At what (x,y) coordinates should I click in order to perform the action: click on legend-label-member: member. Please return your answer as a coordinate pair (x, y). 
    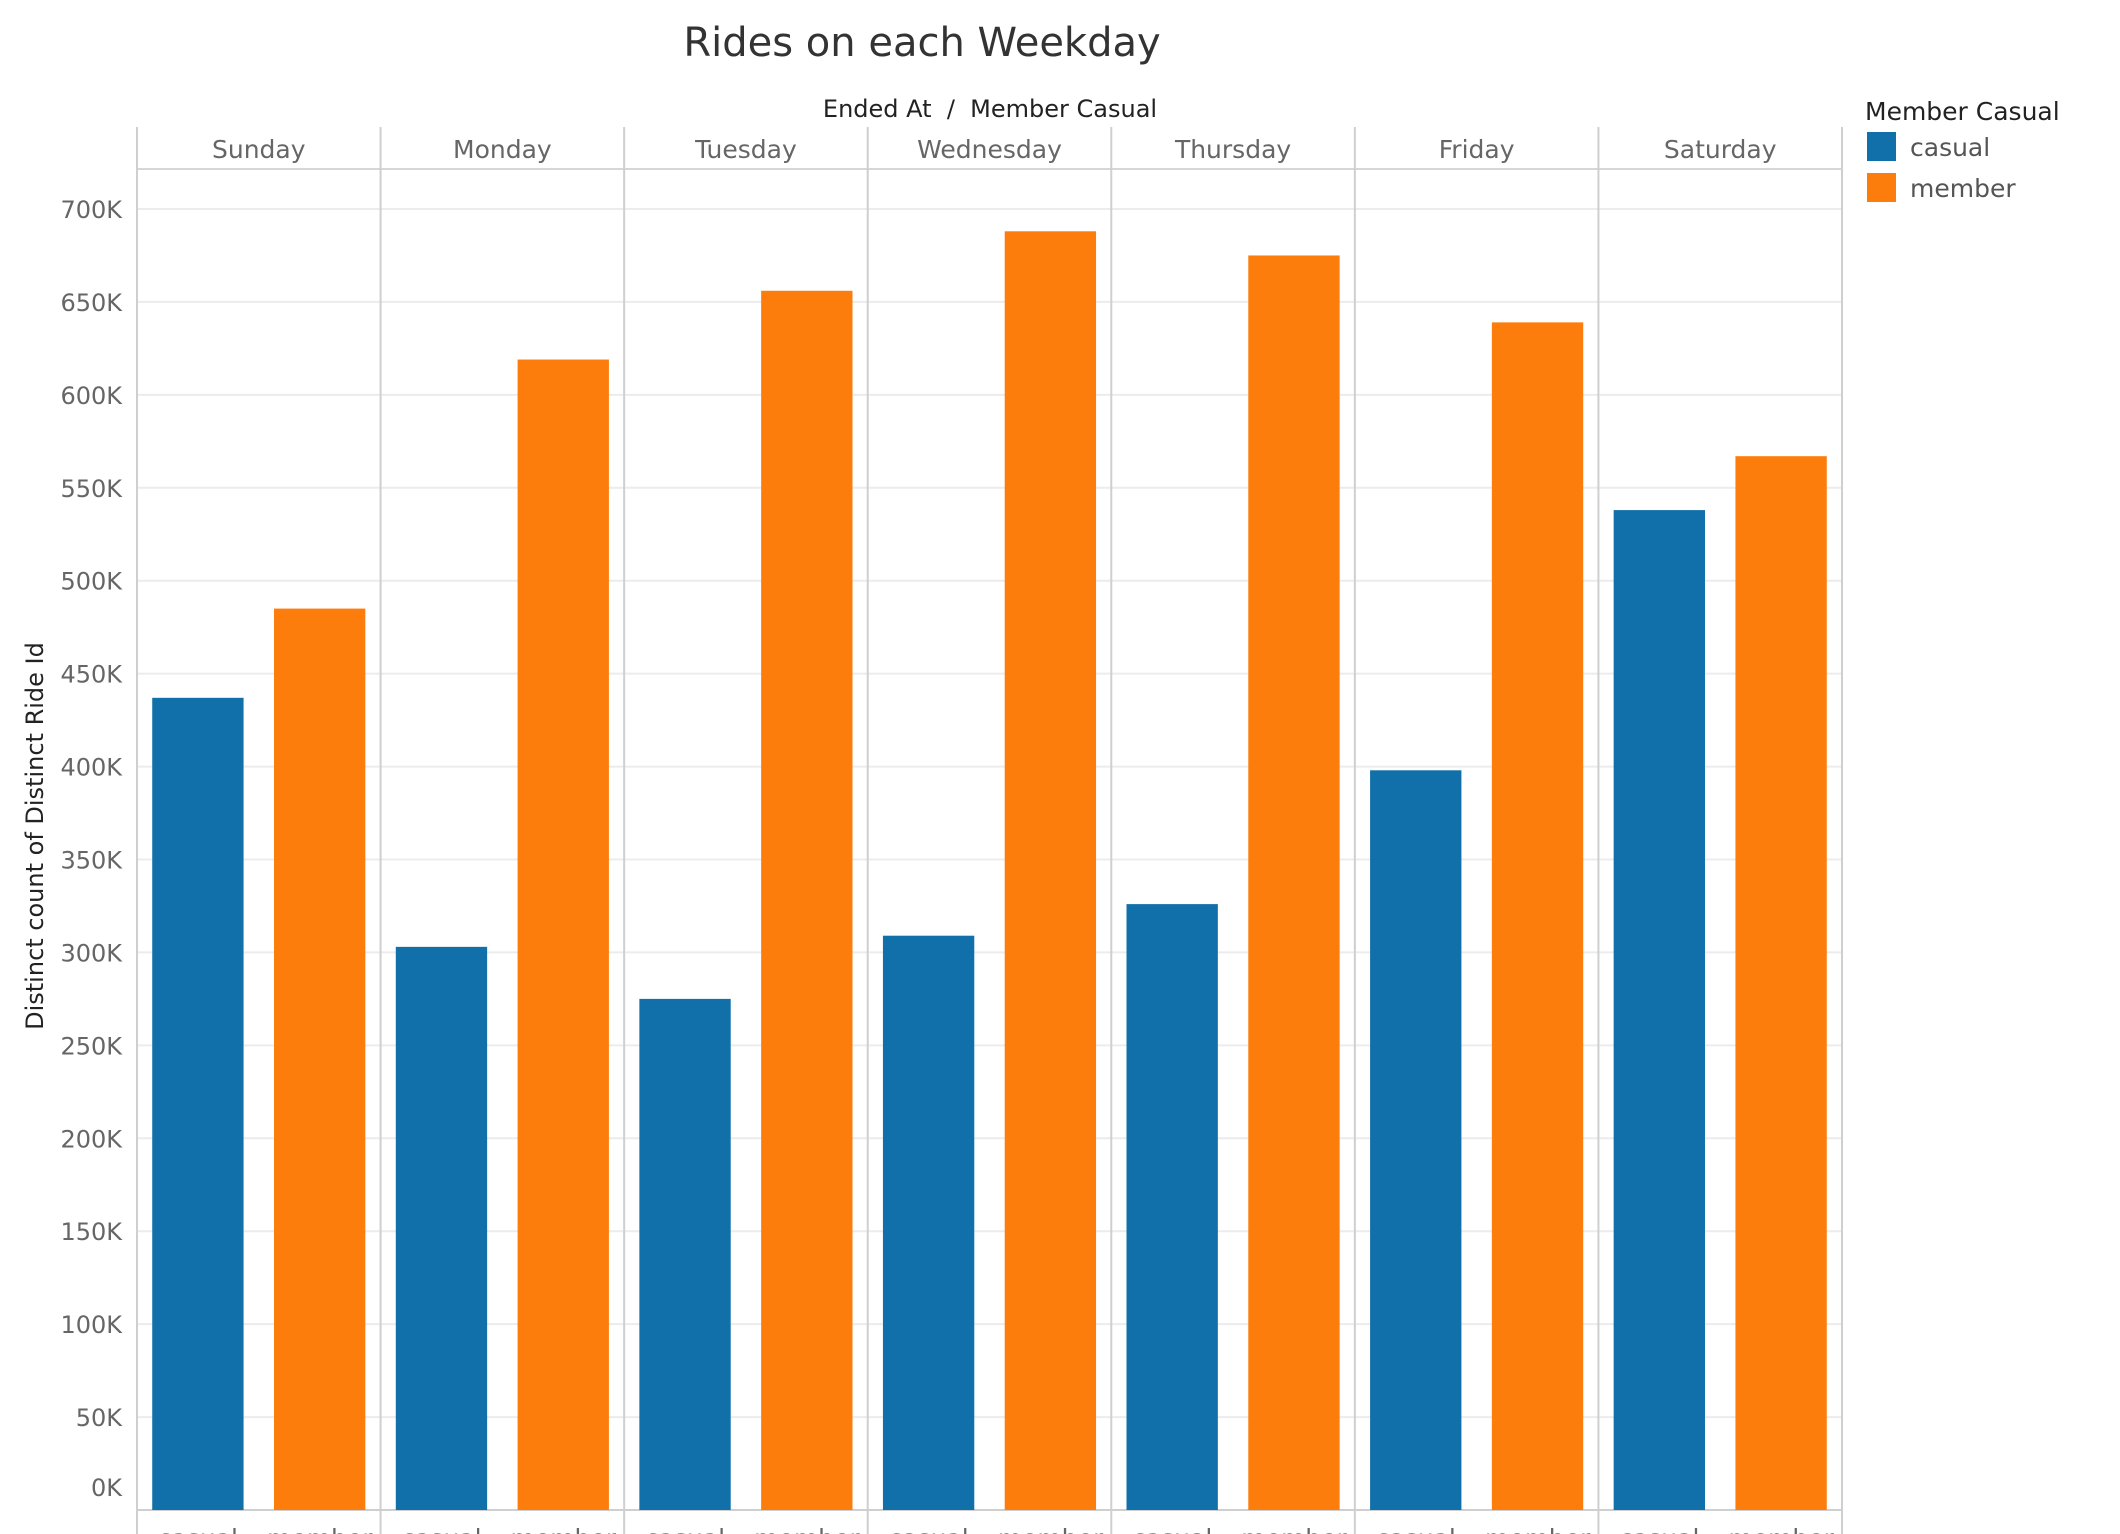
    Looking at the image, I should click on (1963, 188).